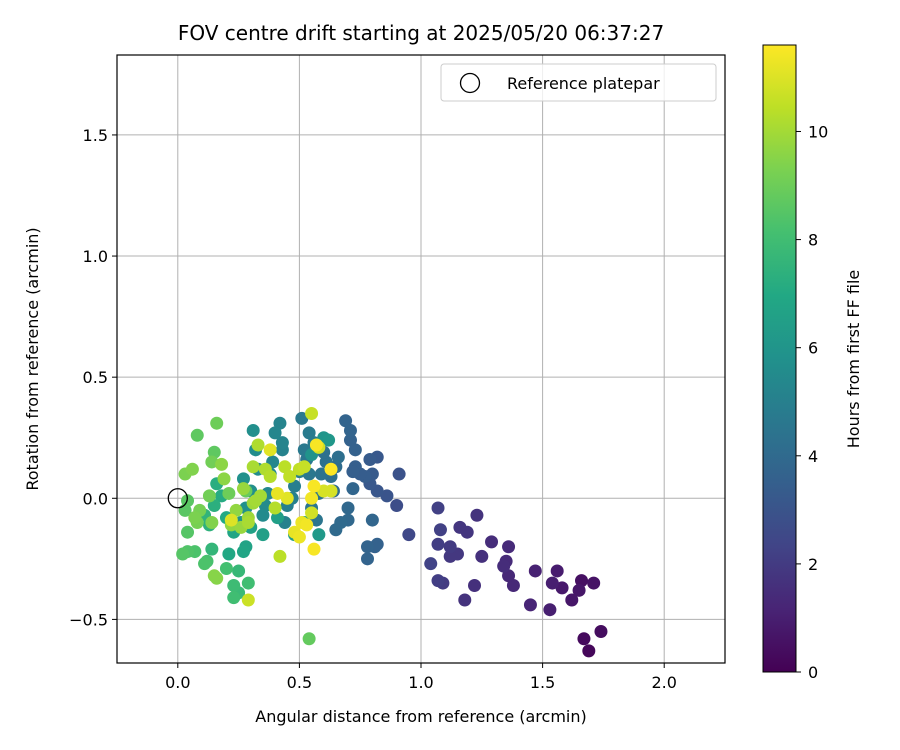  What do you see at coordinates (813, 348) in the screenshot?
I see `colorbar-tick-label: 6` at bounding box center [813, 348].